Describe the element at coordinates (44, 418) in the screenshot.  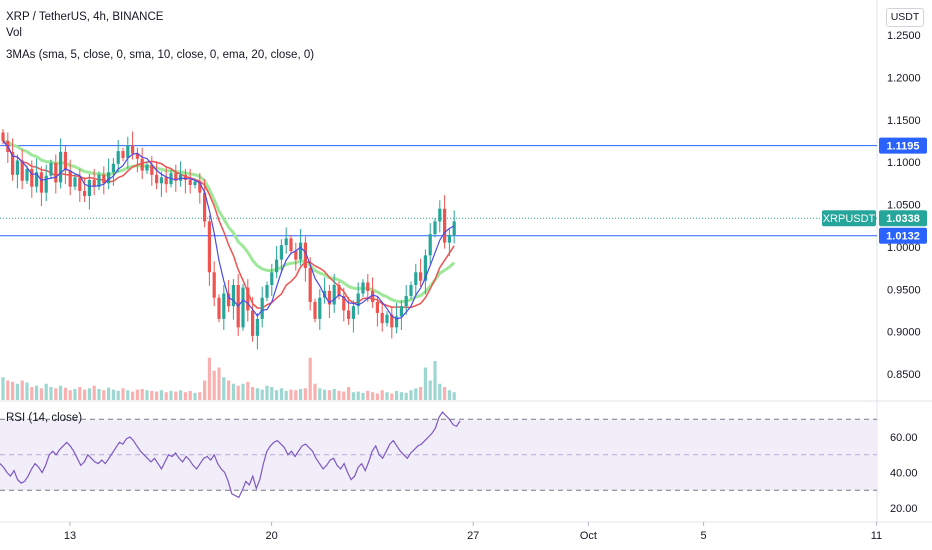
I see `rsi-indicator-label: RSI (14, close)` at that location.